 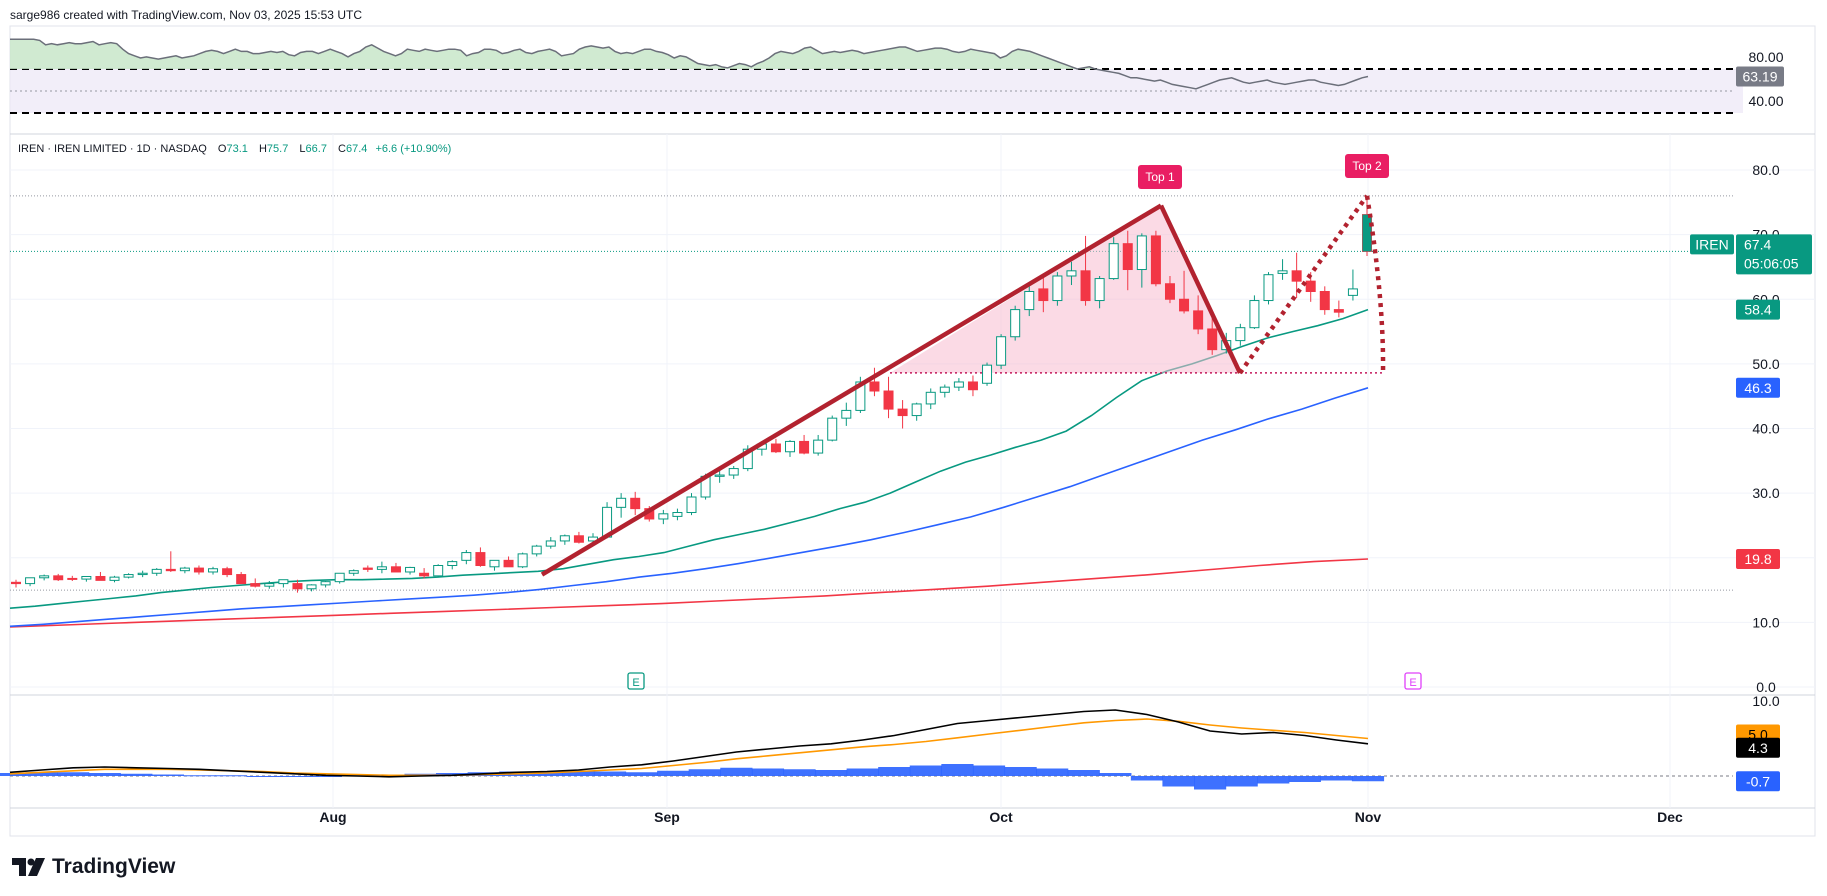 What do you see at coordinates (93, 867) in the screenshot?
I see `tradingview-logo: TradingView` at bounding box center [93, 867].